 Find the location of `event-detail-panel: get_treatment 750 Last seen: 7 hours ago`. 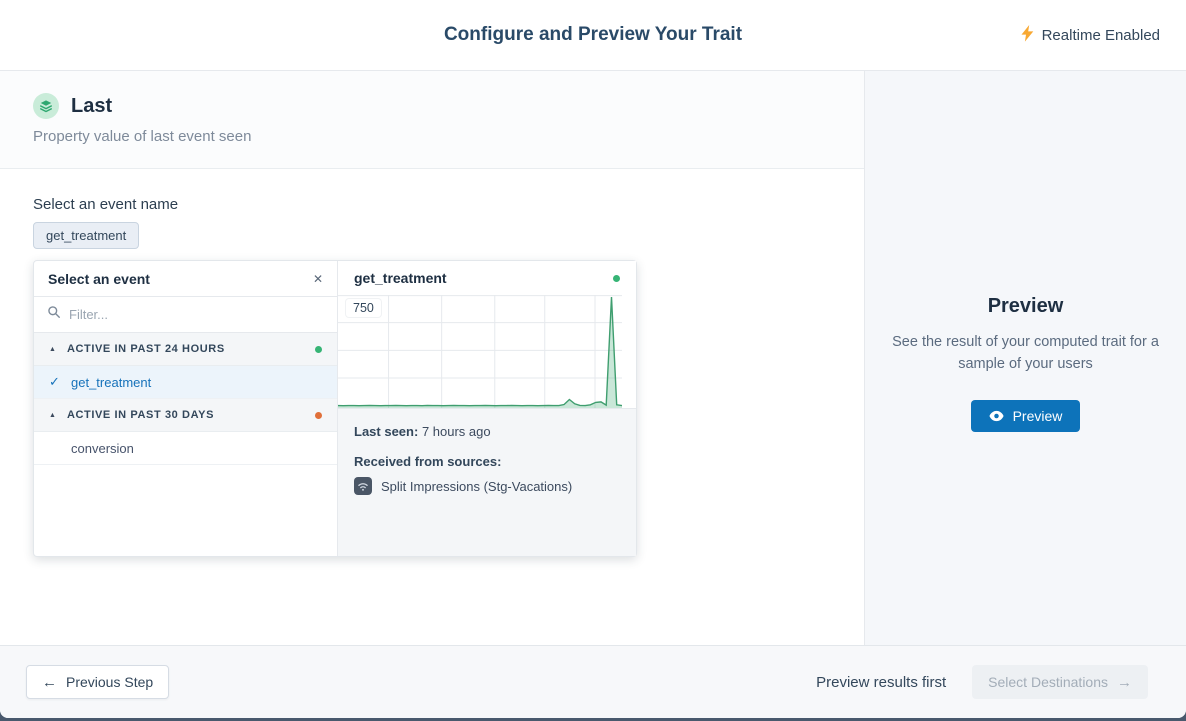

event-detail-panel: get_treatment 750 Last seen: 7 hours ago is located at coordinates (486, 408).